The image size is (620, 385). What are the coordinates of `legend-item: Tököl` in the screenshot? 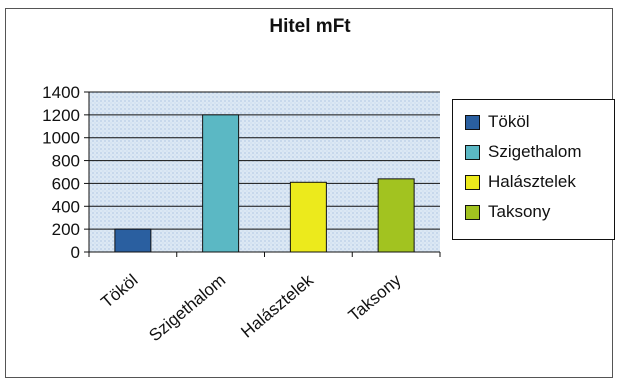 It's located at (497, 122).